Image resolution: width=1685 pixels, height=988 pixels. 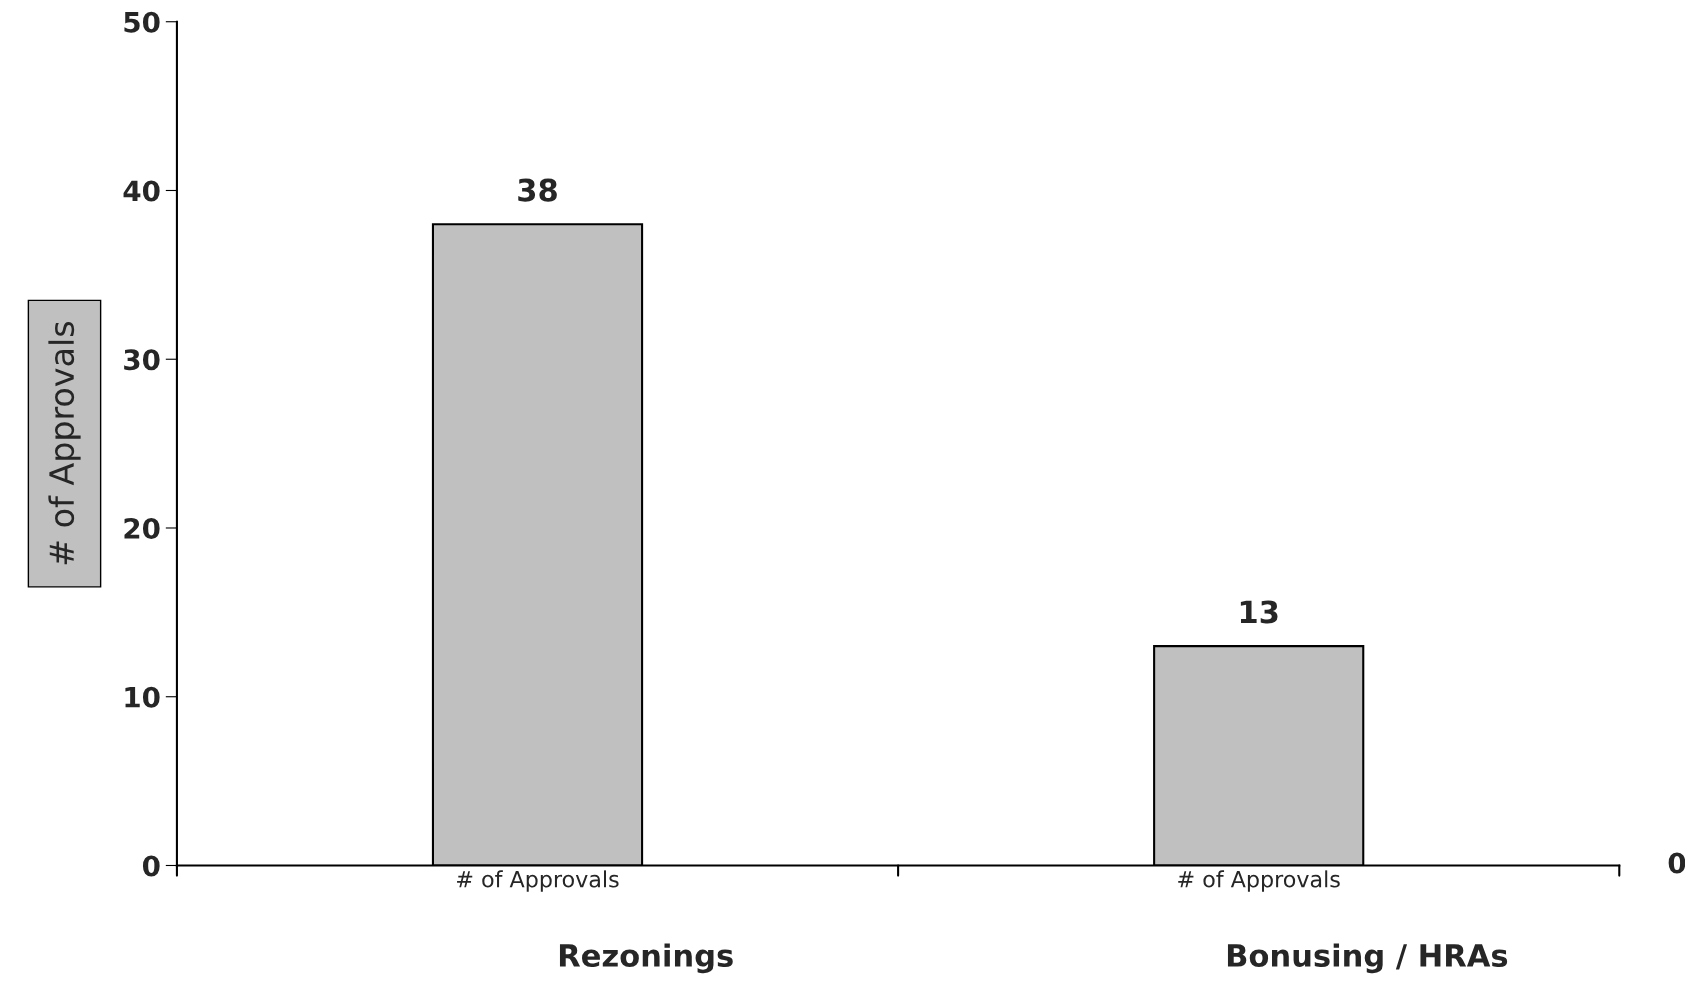 What do you see at coordinates (142, 697) in the screenshot?
I see `y-tick-label: 10` at bounding box center [142, 697].